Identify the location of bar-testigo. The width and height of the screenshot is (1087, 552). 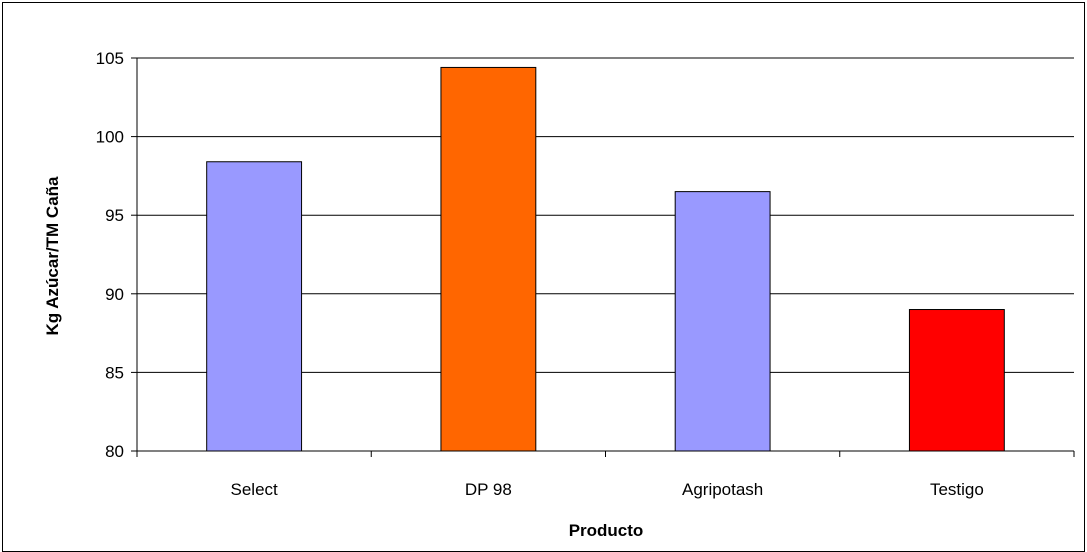
(956, 380).